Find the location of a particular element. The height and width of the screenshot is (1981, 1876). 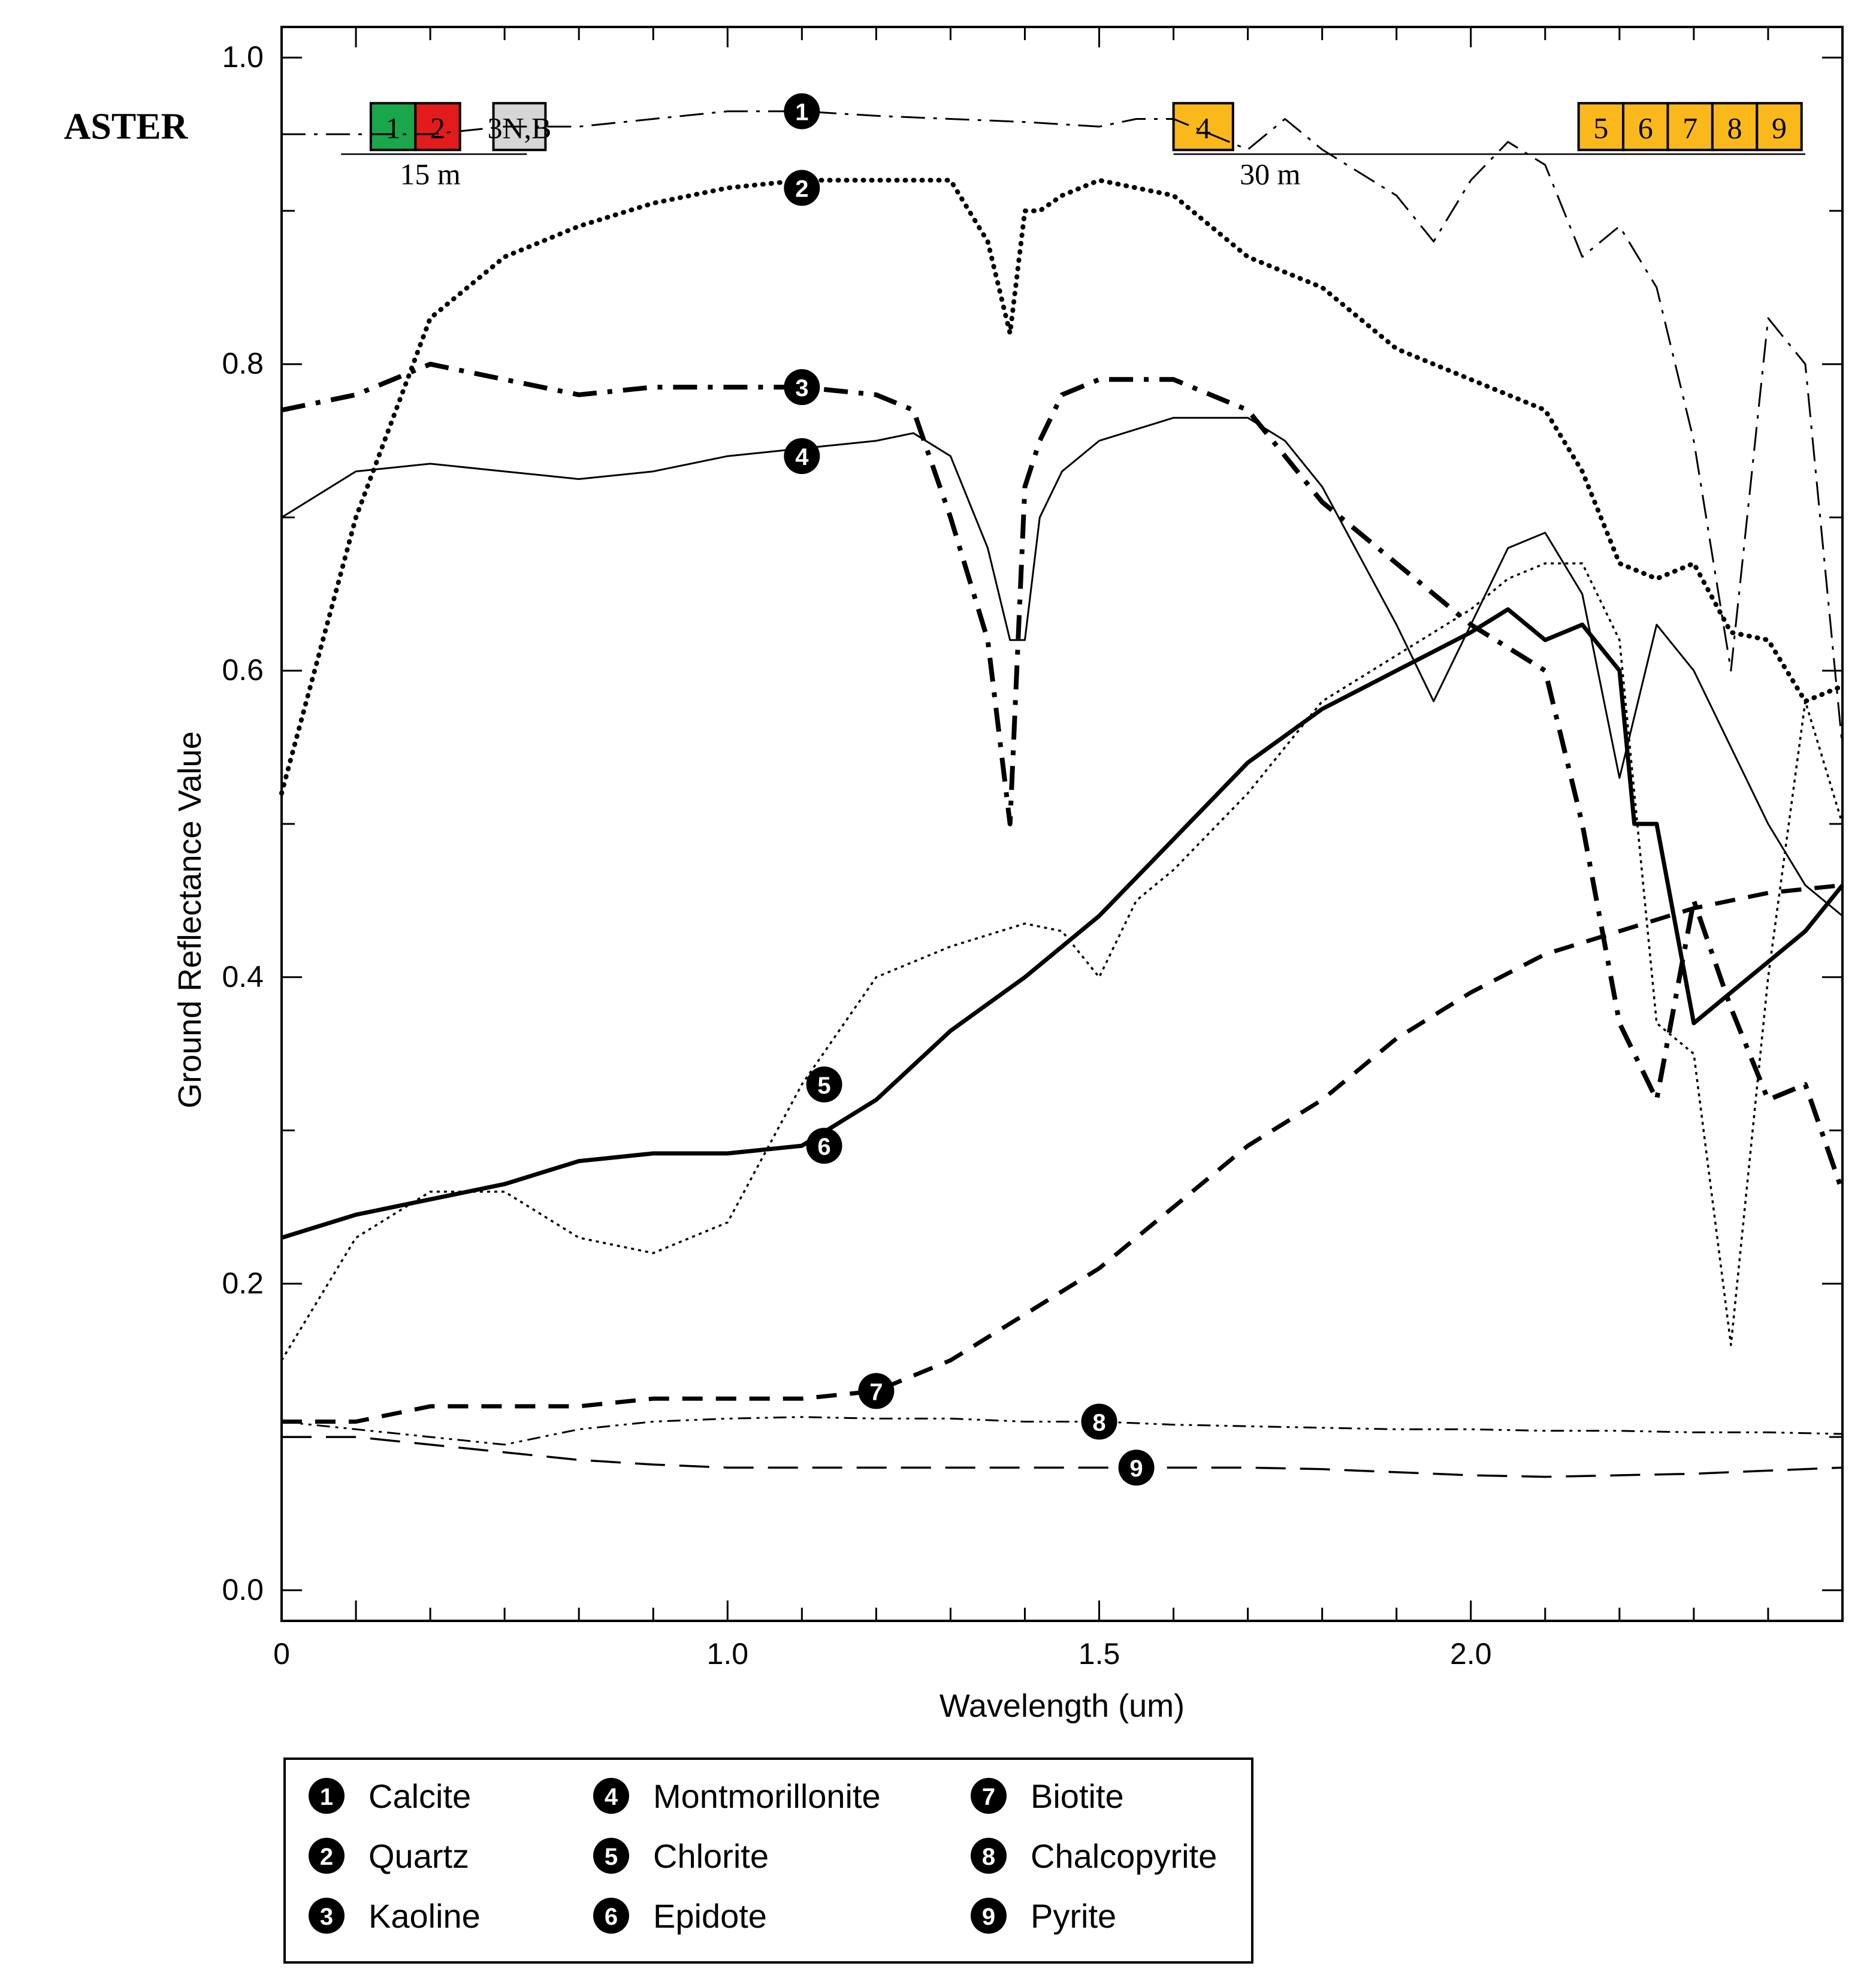

sensor-band-label: 5 is located at coordinates (1600, 128).